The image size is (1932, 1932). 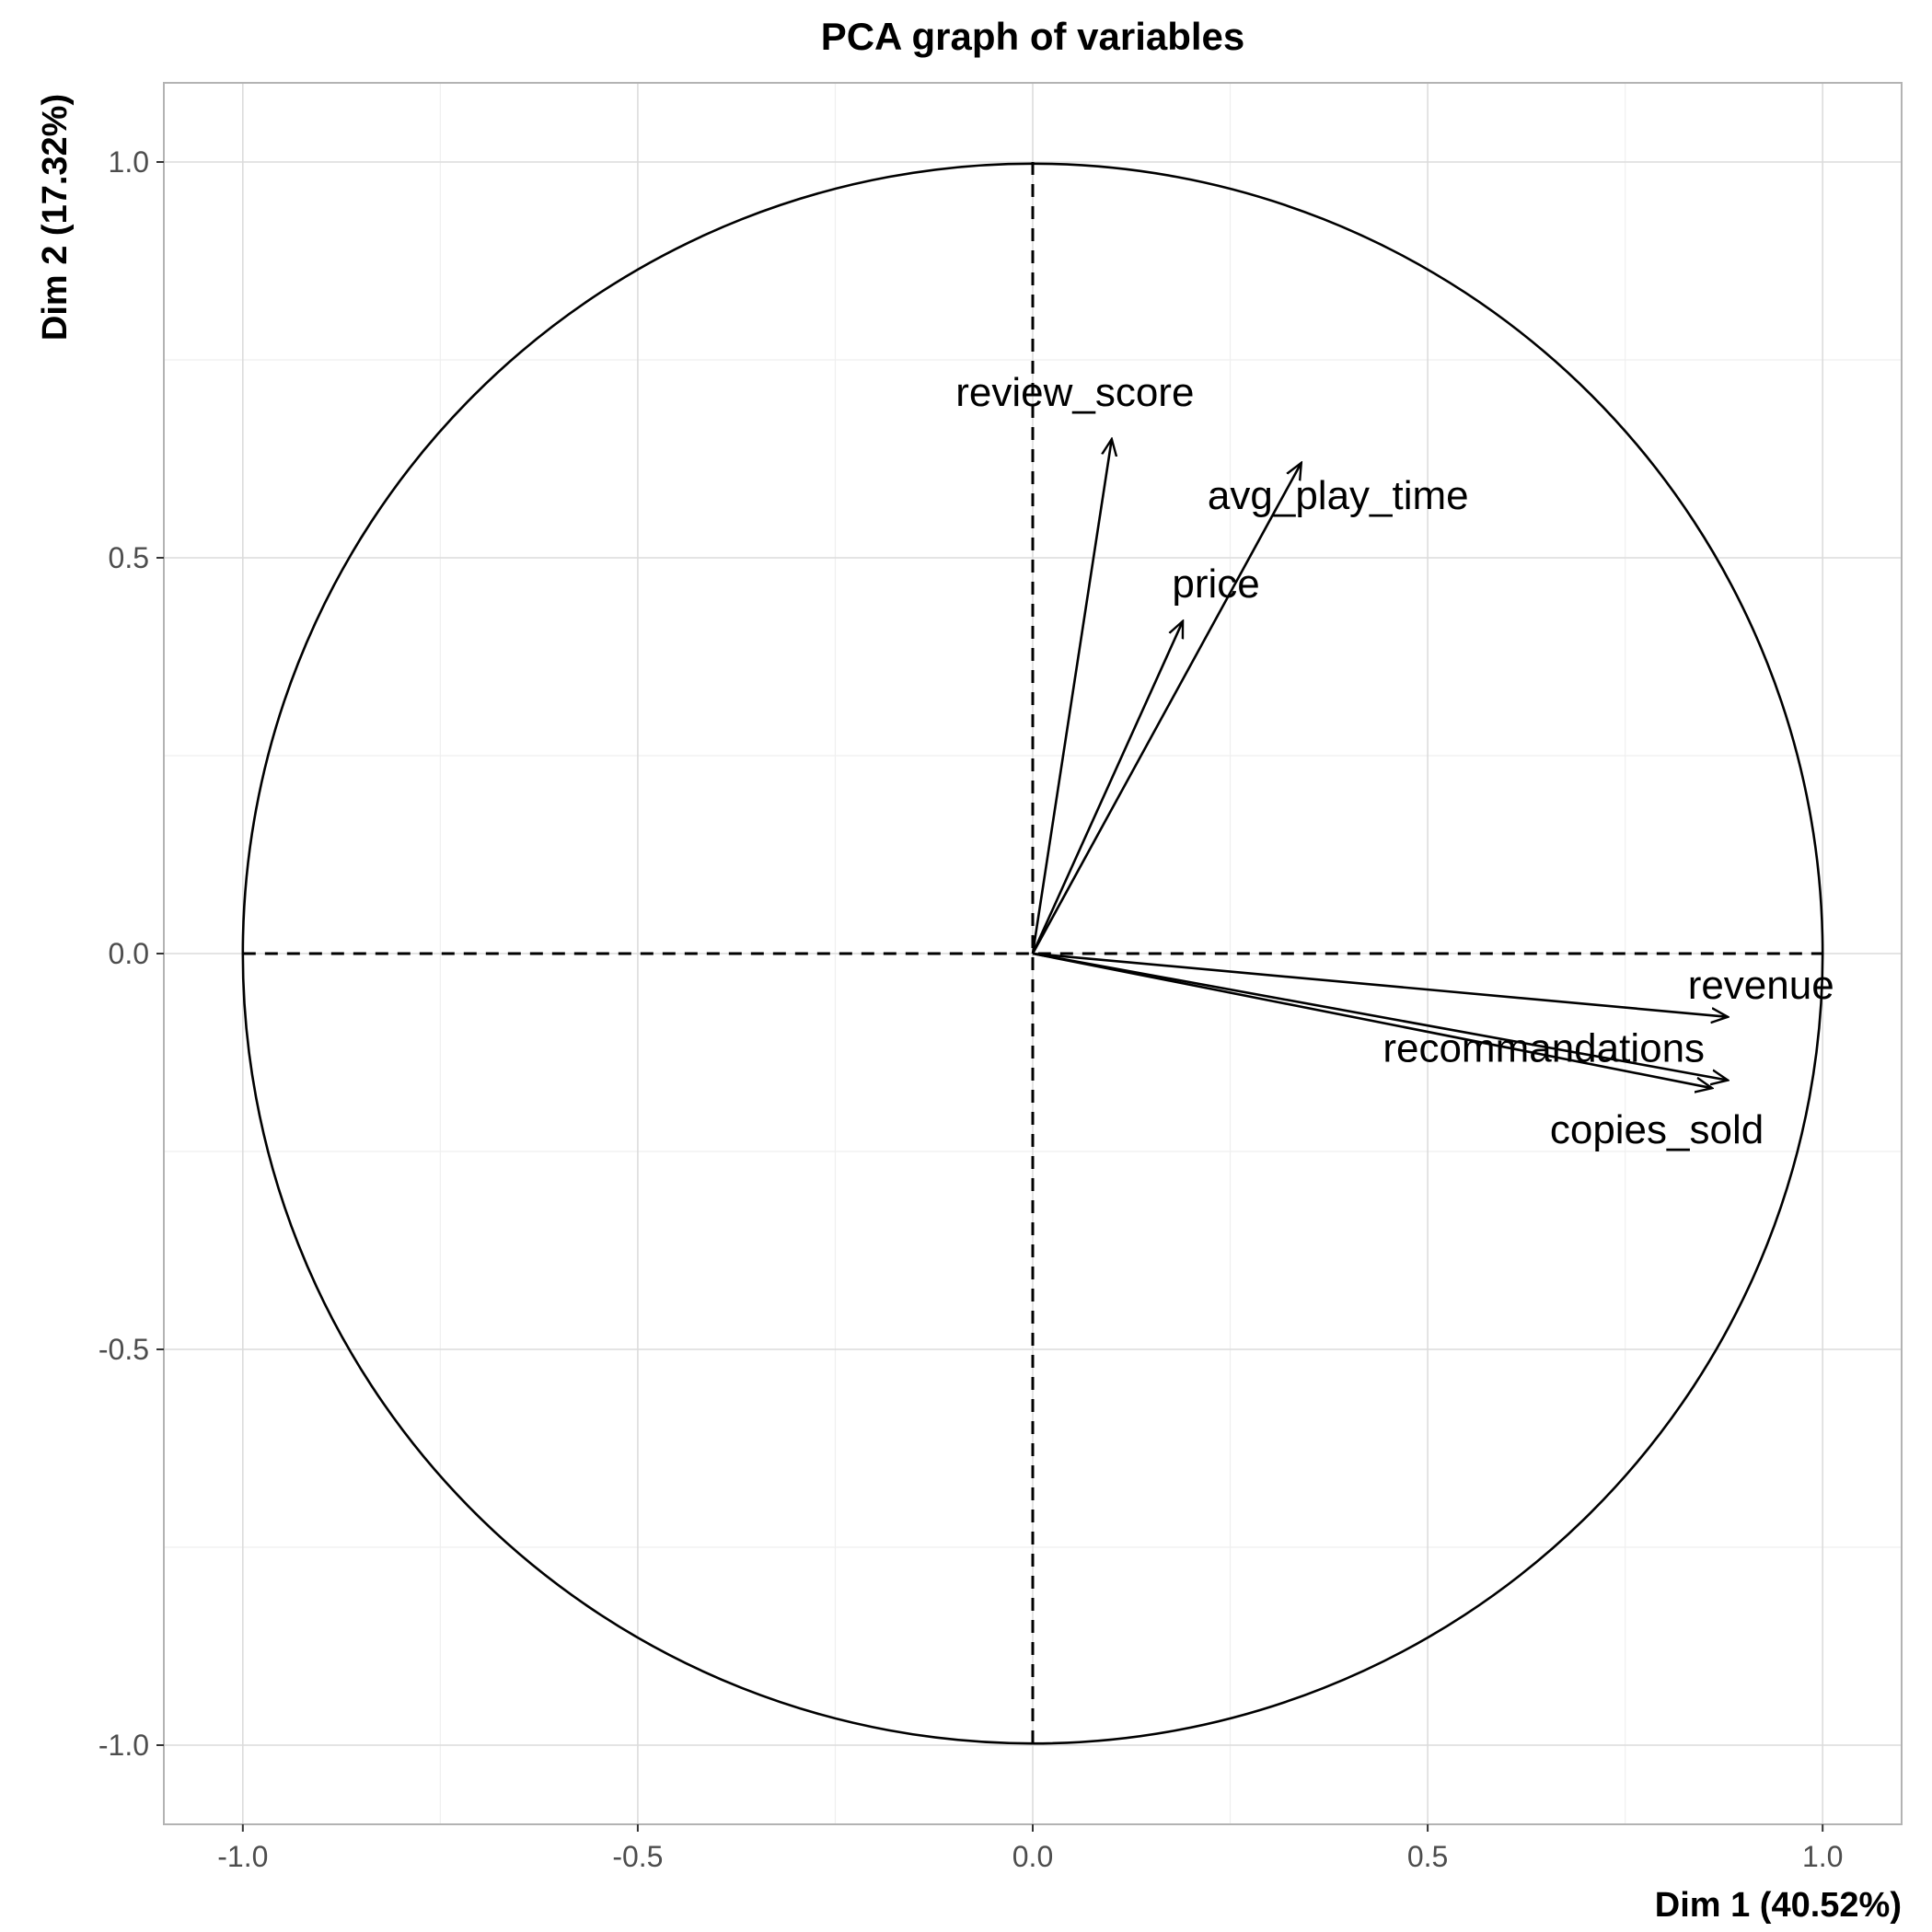 I want to click on arrow-revenue, so click(x=1380, y=985).